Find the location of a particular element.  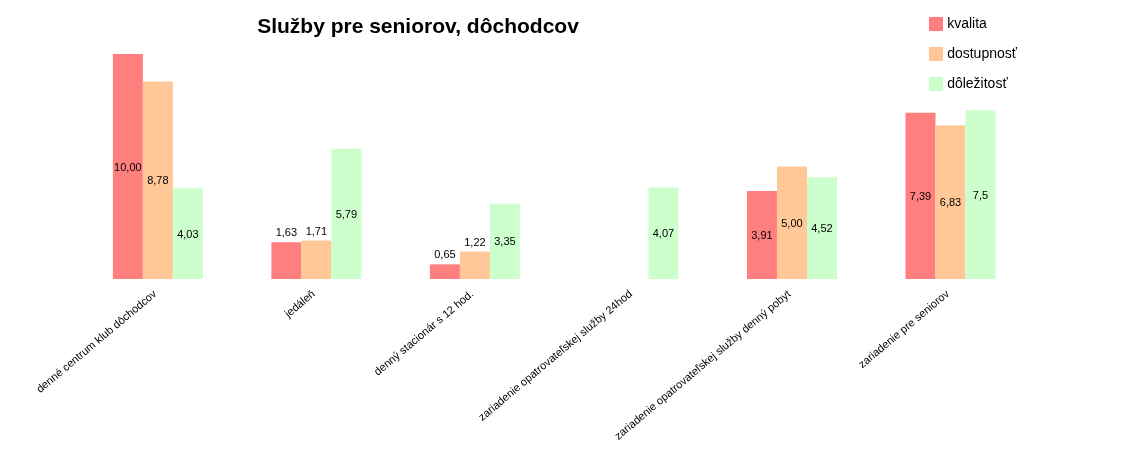

data-label: 5,00 is located at coordinates (792, 222).